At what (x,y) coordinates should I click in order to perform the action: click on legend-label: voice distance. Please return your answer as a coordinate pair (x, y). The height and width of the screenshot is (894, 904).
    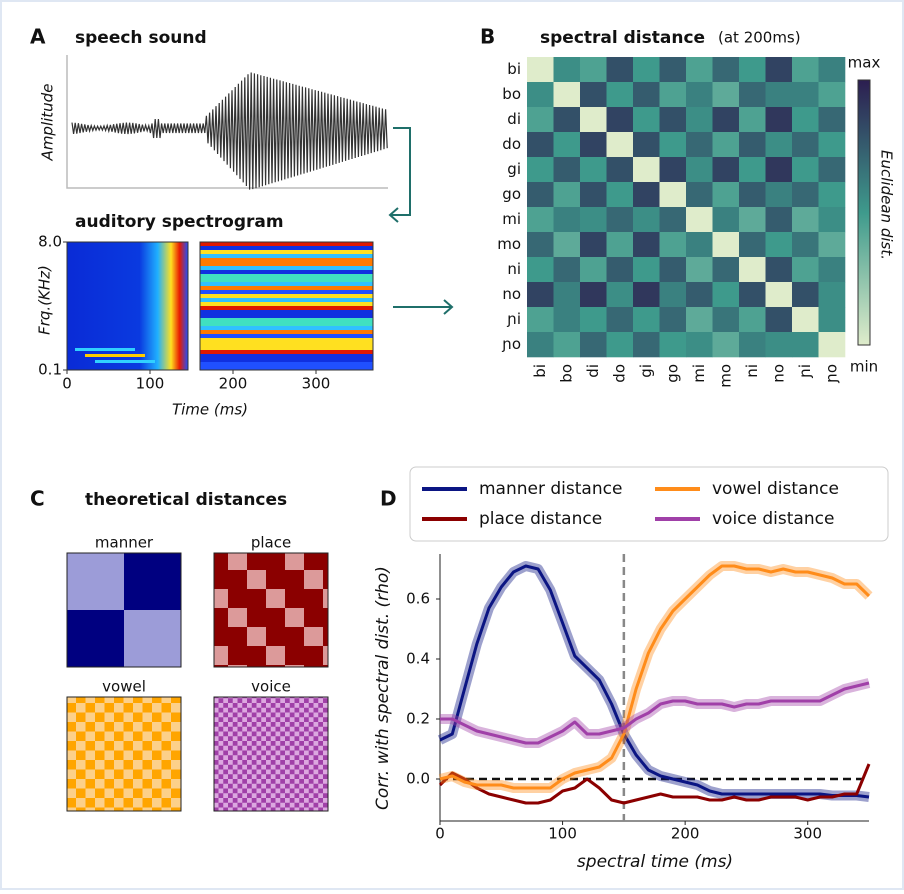
    Looking at the image, I should click on (773, 519).